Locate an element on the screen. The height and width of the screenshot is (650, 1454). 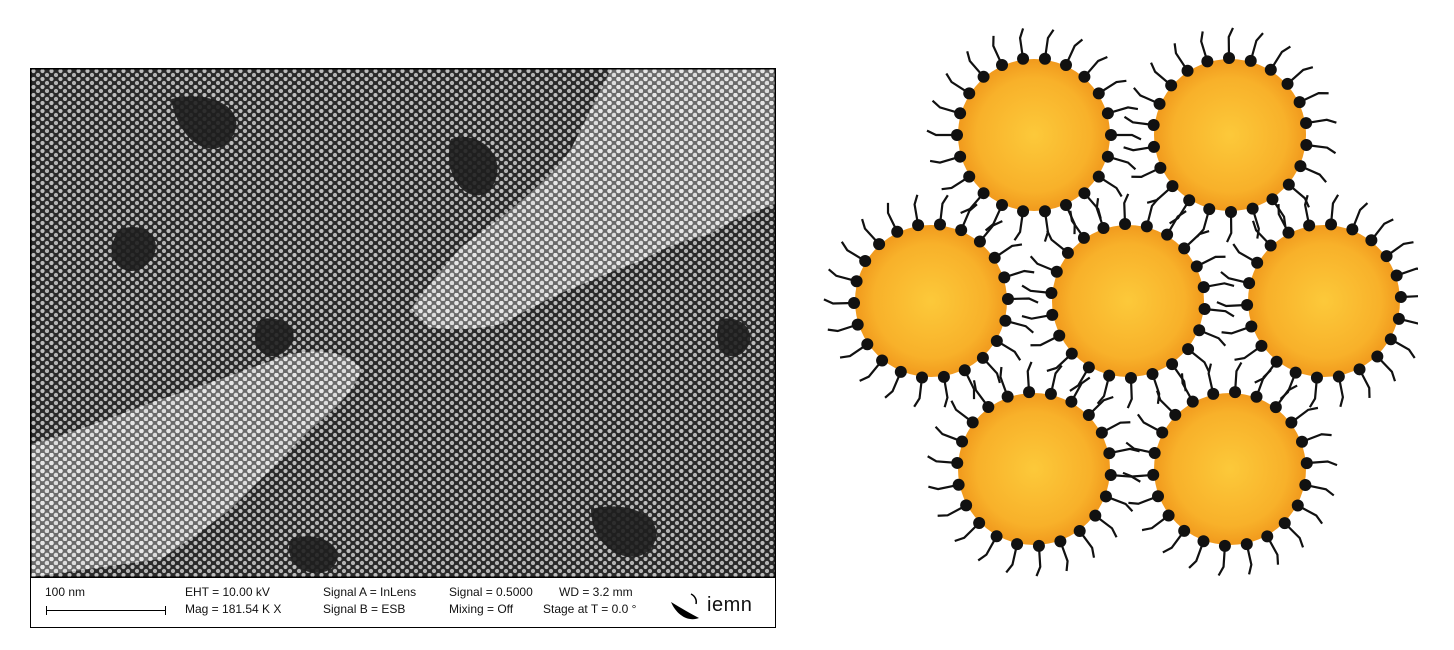
signal-a-readout: Signal A = InLens is located at coordinates (370, 592).